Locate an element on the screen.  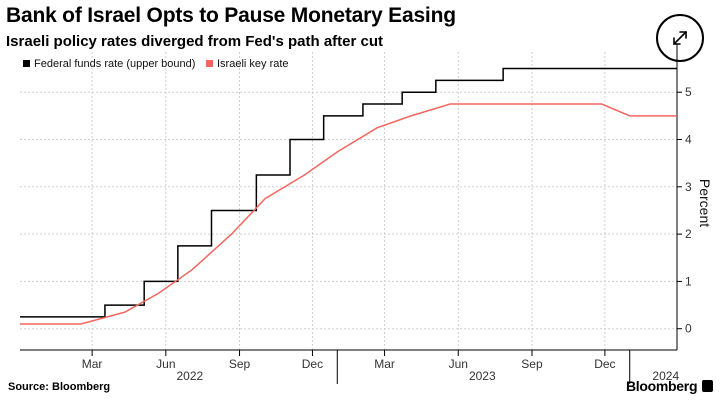
expand-arrows-icon is located at coordinates (680, 38).